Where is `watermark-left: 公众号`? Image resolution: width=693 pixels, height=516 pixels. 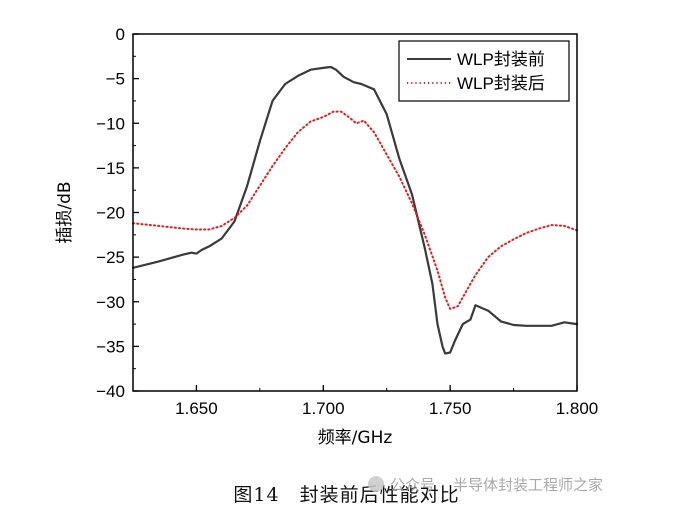 watermark-left: 公众号 is located at coordinates (413, 485).